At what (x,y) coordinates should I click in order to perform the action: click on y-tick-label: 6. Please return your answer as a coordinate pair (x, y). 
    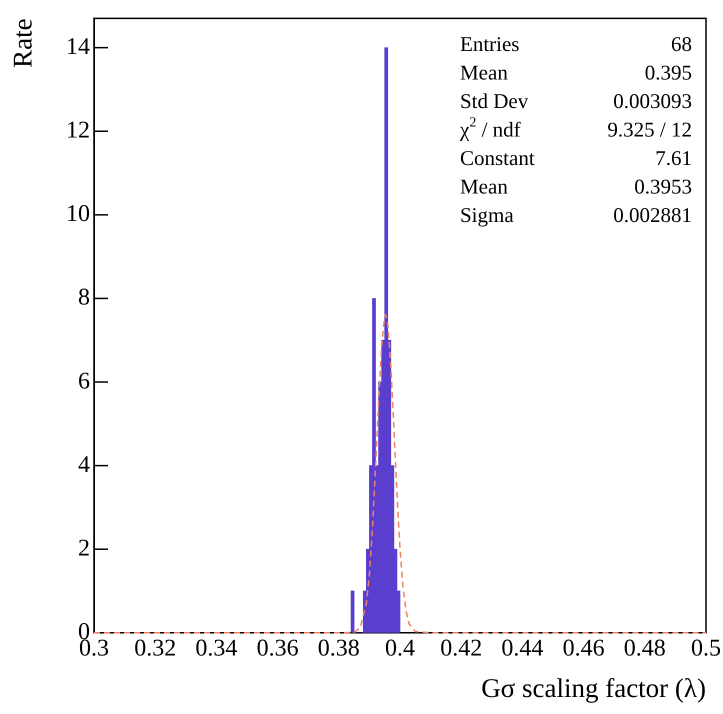
    Looking at the image, I should click on (84, 381).